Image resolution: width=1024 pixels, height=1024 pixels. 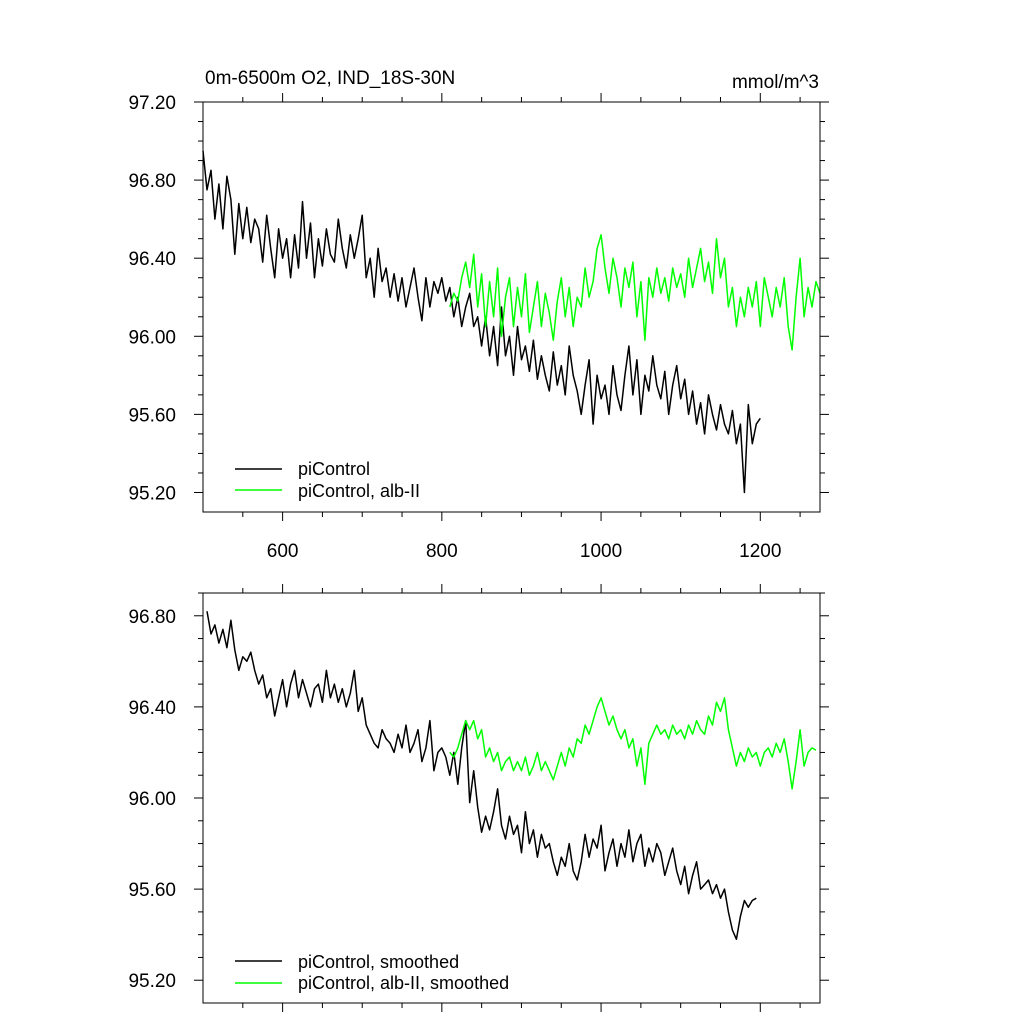 What do you see at coordinates (442, 551) in the screenshot?
I see `x-tick-label: 800` at bounding box center [442, 551].